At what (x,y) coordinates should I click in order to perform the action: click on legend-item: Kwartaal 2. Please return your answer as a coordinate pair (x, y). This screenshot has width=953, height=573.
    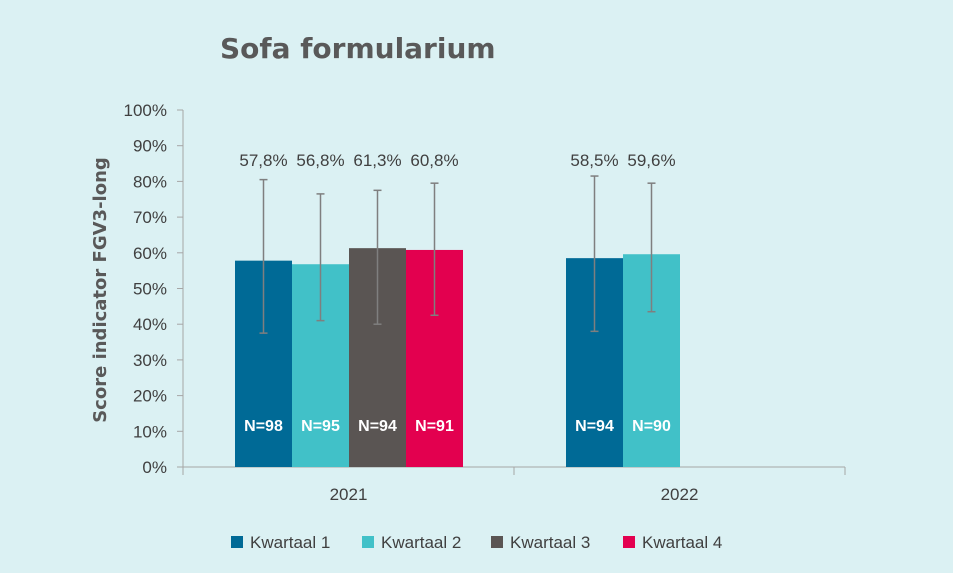
    Looking at the image, I should click on (411, 542).